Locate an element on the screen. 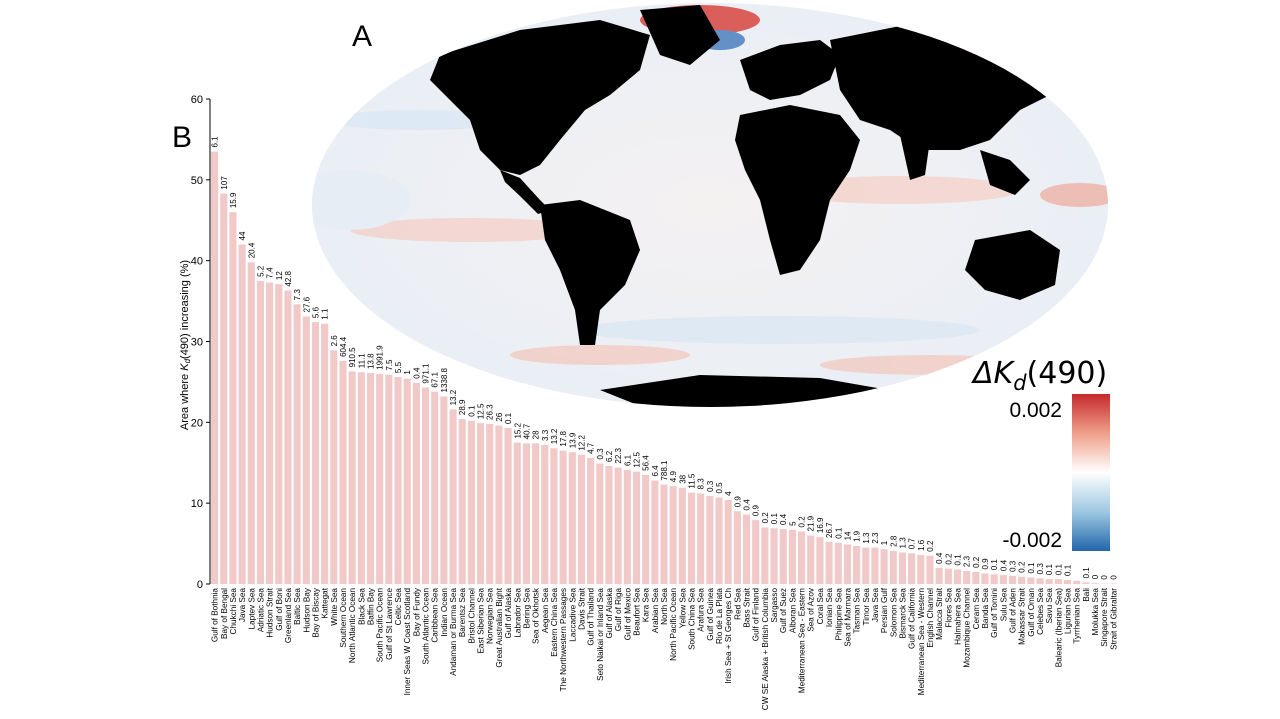  x-tick-label: Mediterranean Sea - Western is located at coordinates (921, 642).